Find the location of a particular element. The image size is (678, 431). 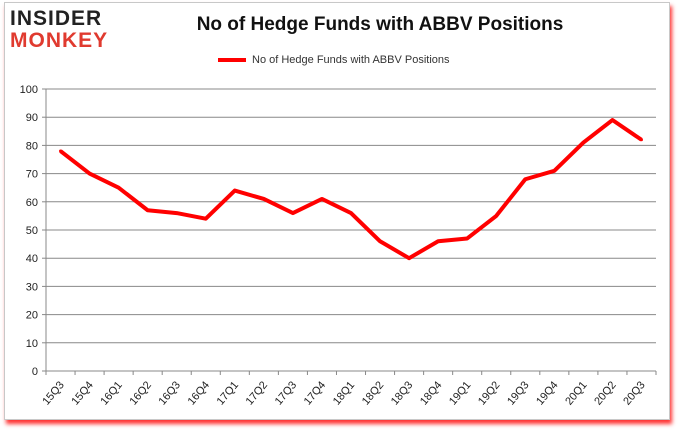

x-tick-label: 19Q2 is located at coordinates (489, 393).